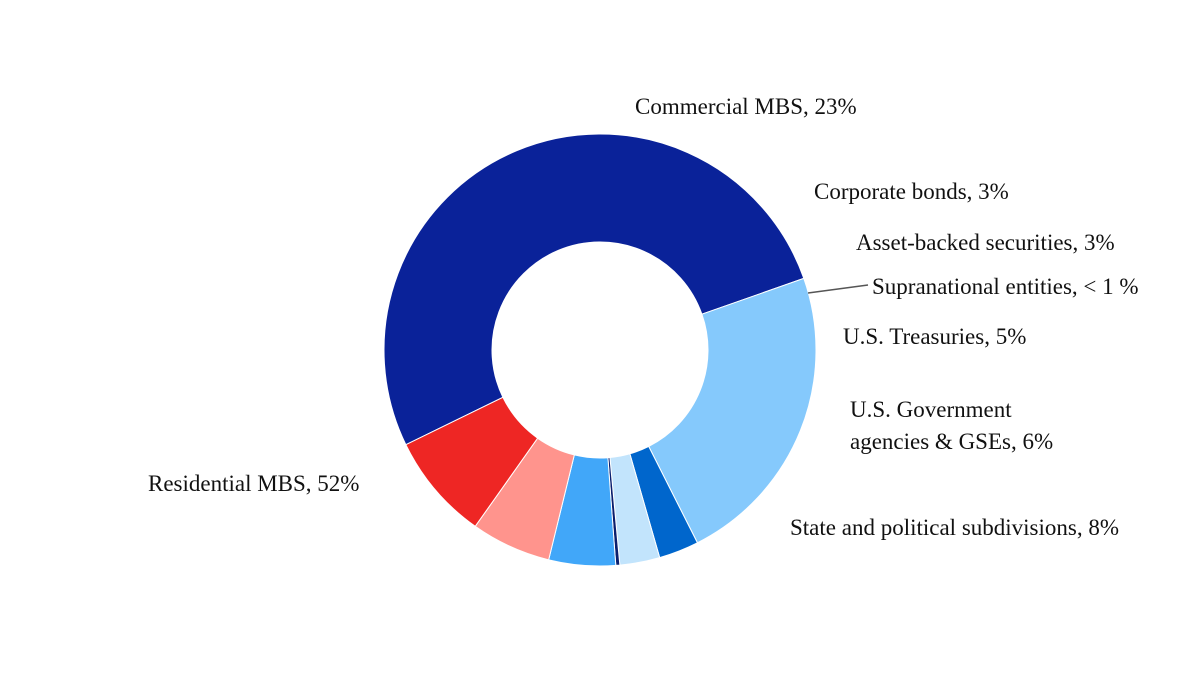 Image resolution: width=1200 pixels, height=700 pixels. Describe the element at coordinates (746, 106) in the screenshot. I see `label-commercial-mbs: Commercial MBS, 23%` at that location.